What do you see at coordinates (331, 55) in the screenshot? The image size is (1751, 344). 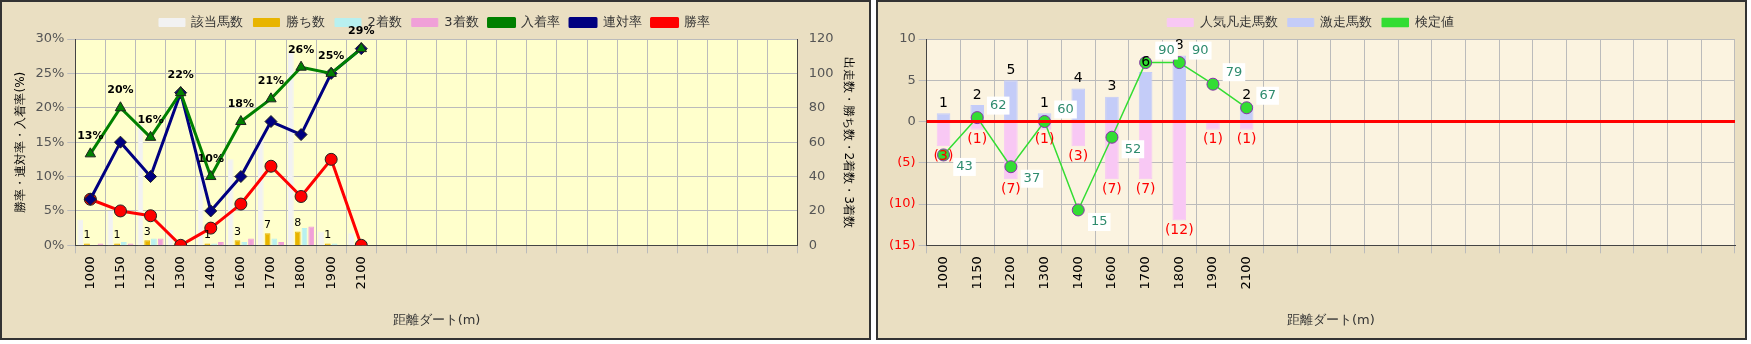 I see `data-label: 25%` at bounding box center [331, 55].